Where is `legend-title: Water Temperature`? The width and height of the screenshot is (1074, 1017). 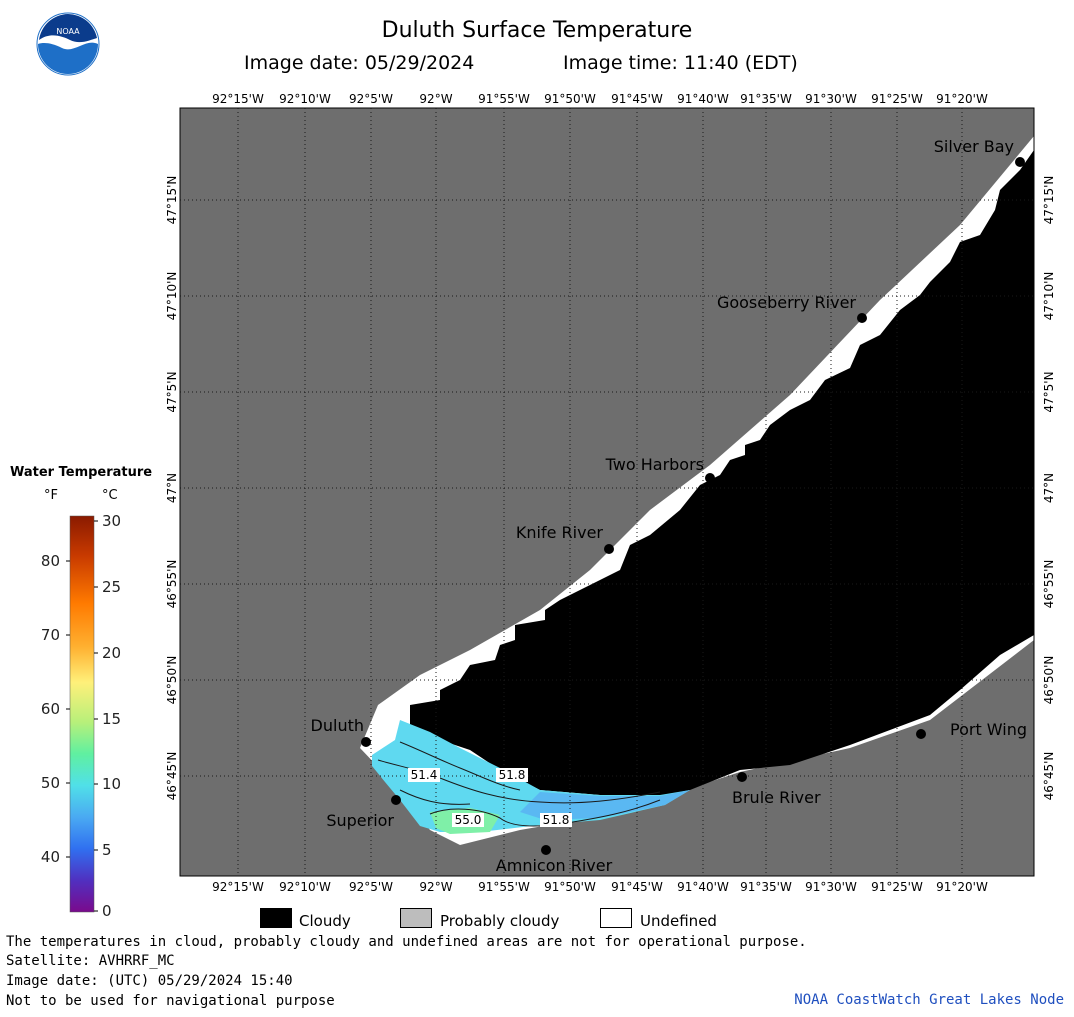
legend-title: Water Temperature is located at coordinates (81, 472).